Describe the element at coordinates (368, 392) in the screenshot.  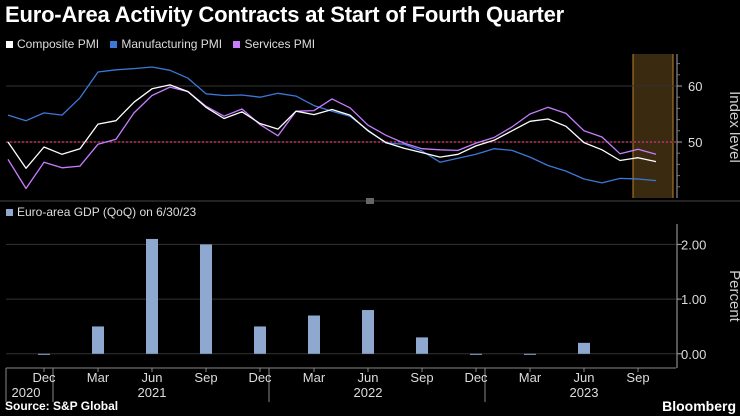
I see `x-year-label: 2022` at that location.